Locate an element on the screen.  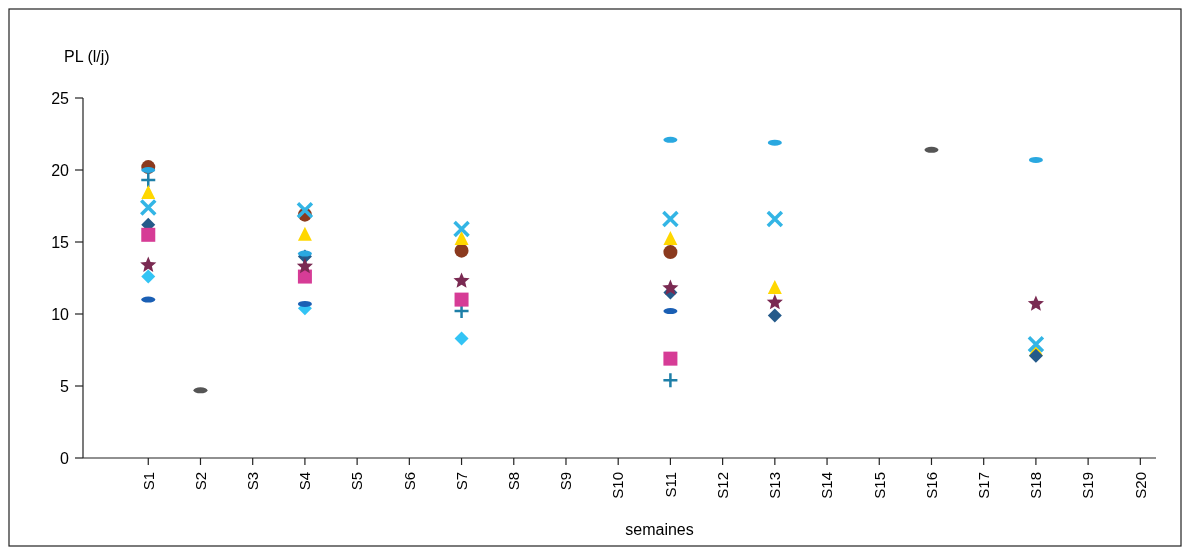
x-tick-label: S3 is located at coordinates (252, 481).